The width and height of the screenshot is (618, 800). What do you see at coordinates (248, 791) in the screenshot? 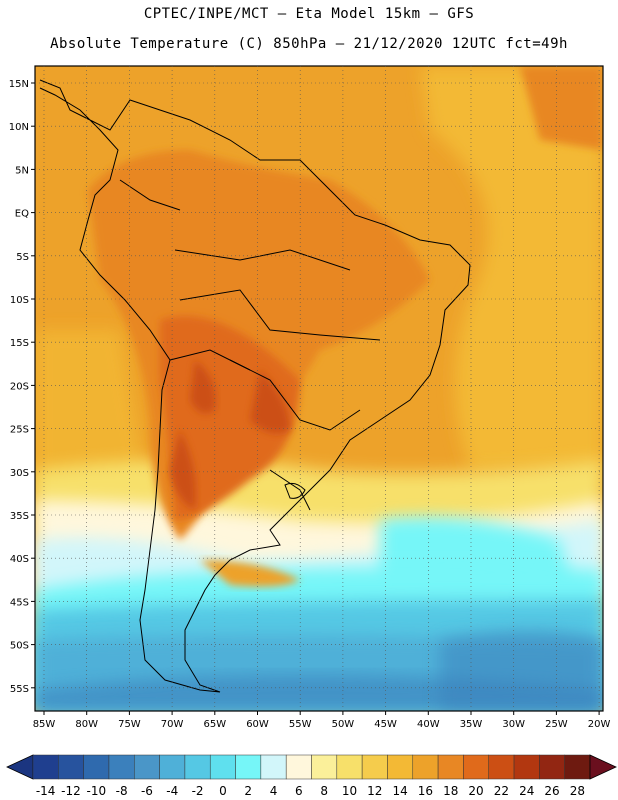
I see `colorbar-label: 2` at bounding box center [248, 791].